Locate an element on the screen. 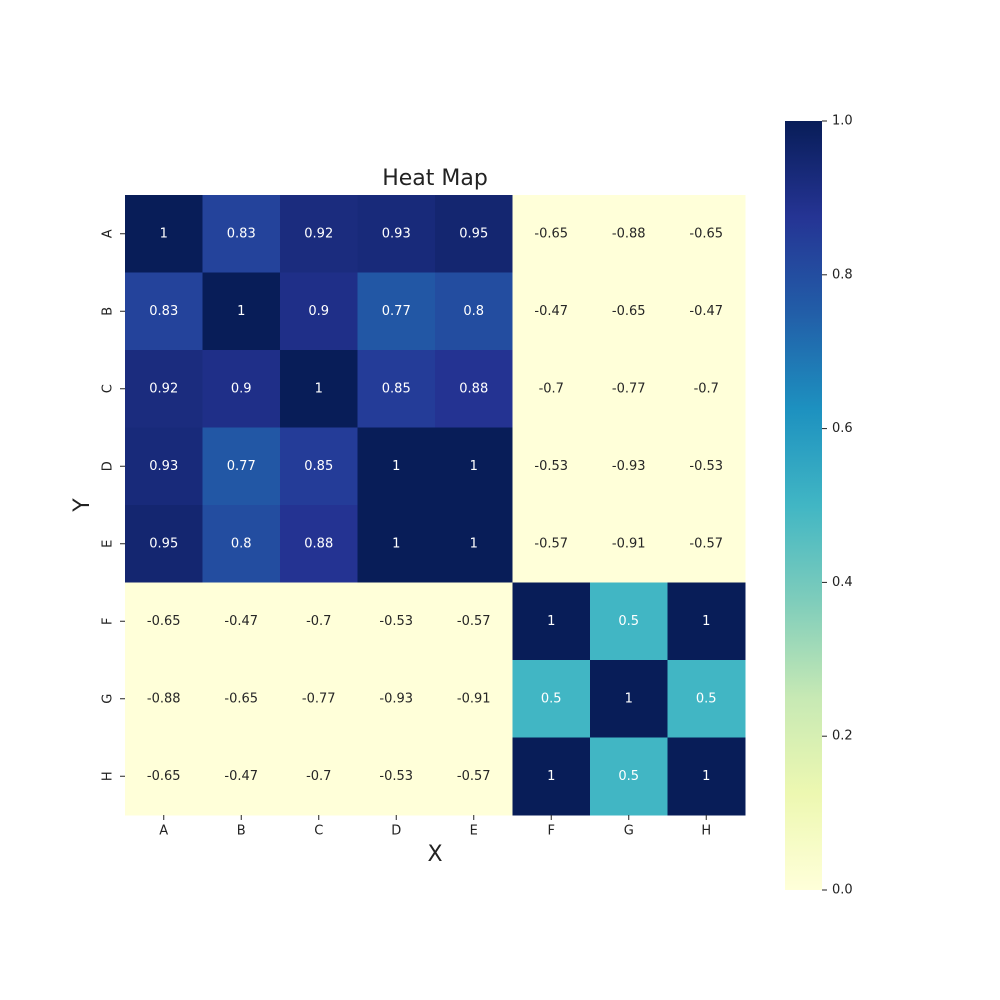 This screenshot has width=1000, height=1000. chart-title: Heat Map is located at coordinates (435, 178).